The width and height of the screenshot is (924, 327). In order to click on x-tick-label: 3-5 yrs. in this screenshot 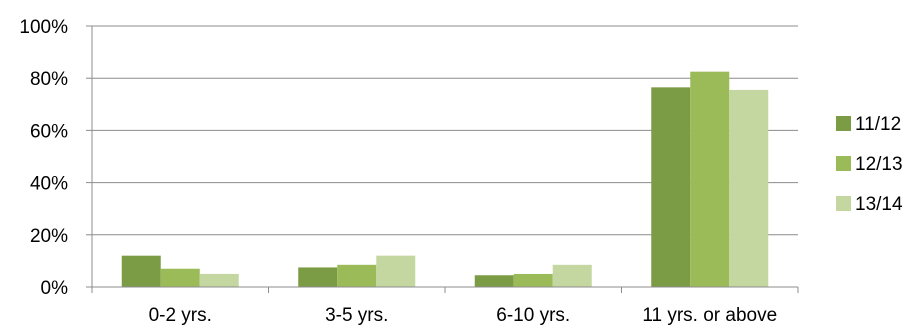, I will do `click(356, 315)`.